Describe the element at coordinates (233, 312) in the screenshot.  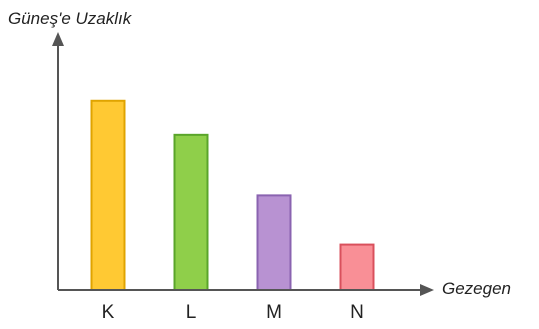
I see `x-tick-labels: K L M N` at that location.